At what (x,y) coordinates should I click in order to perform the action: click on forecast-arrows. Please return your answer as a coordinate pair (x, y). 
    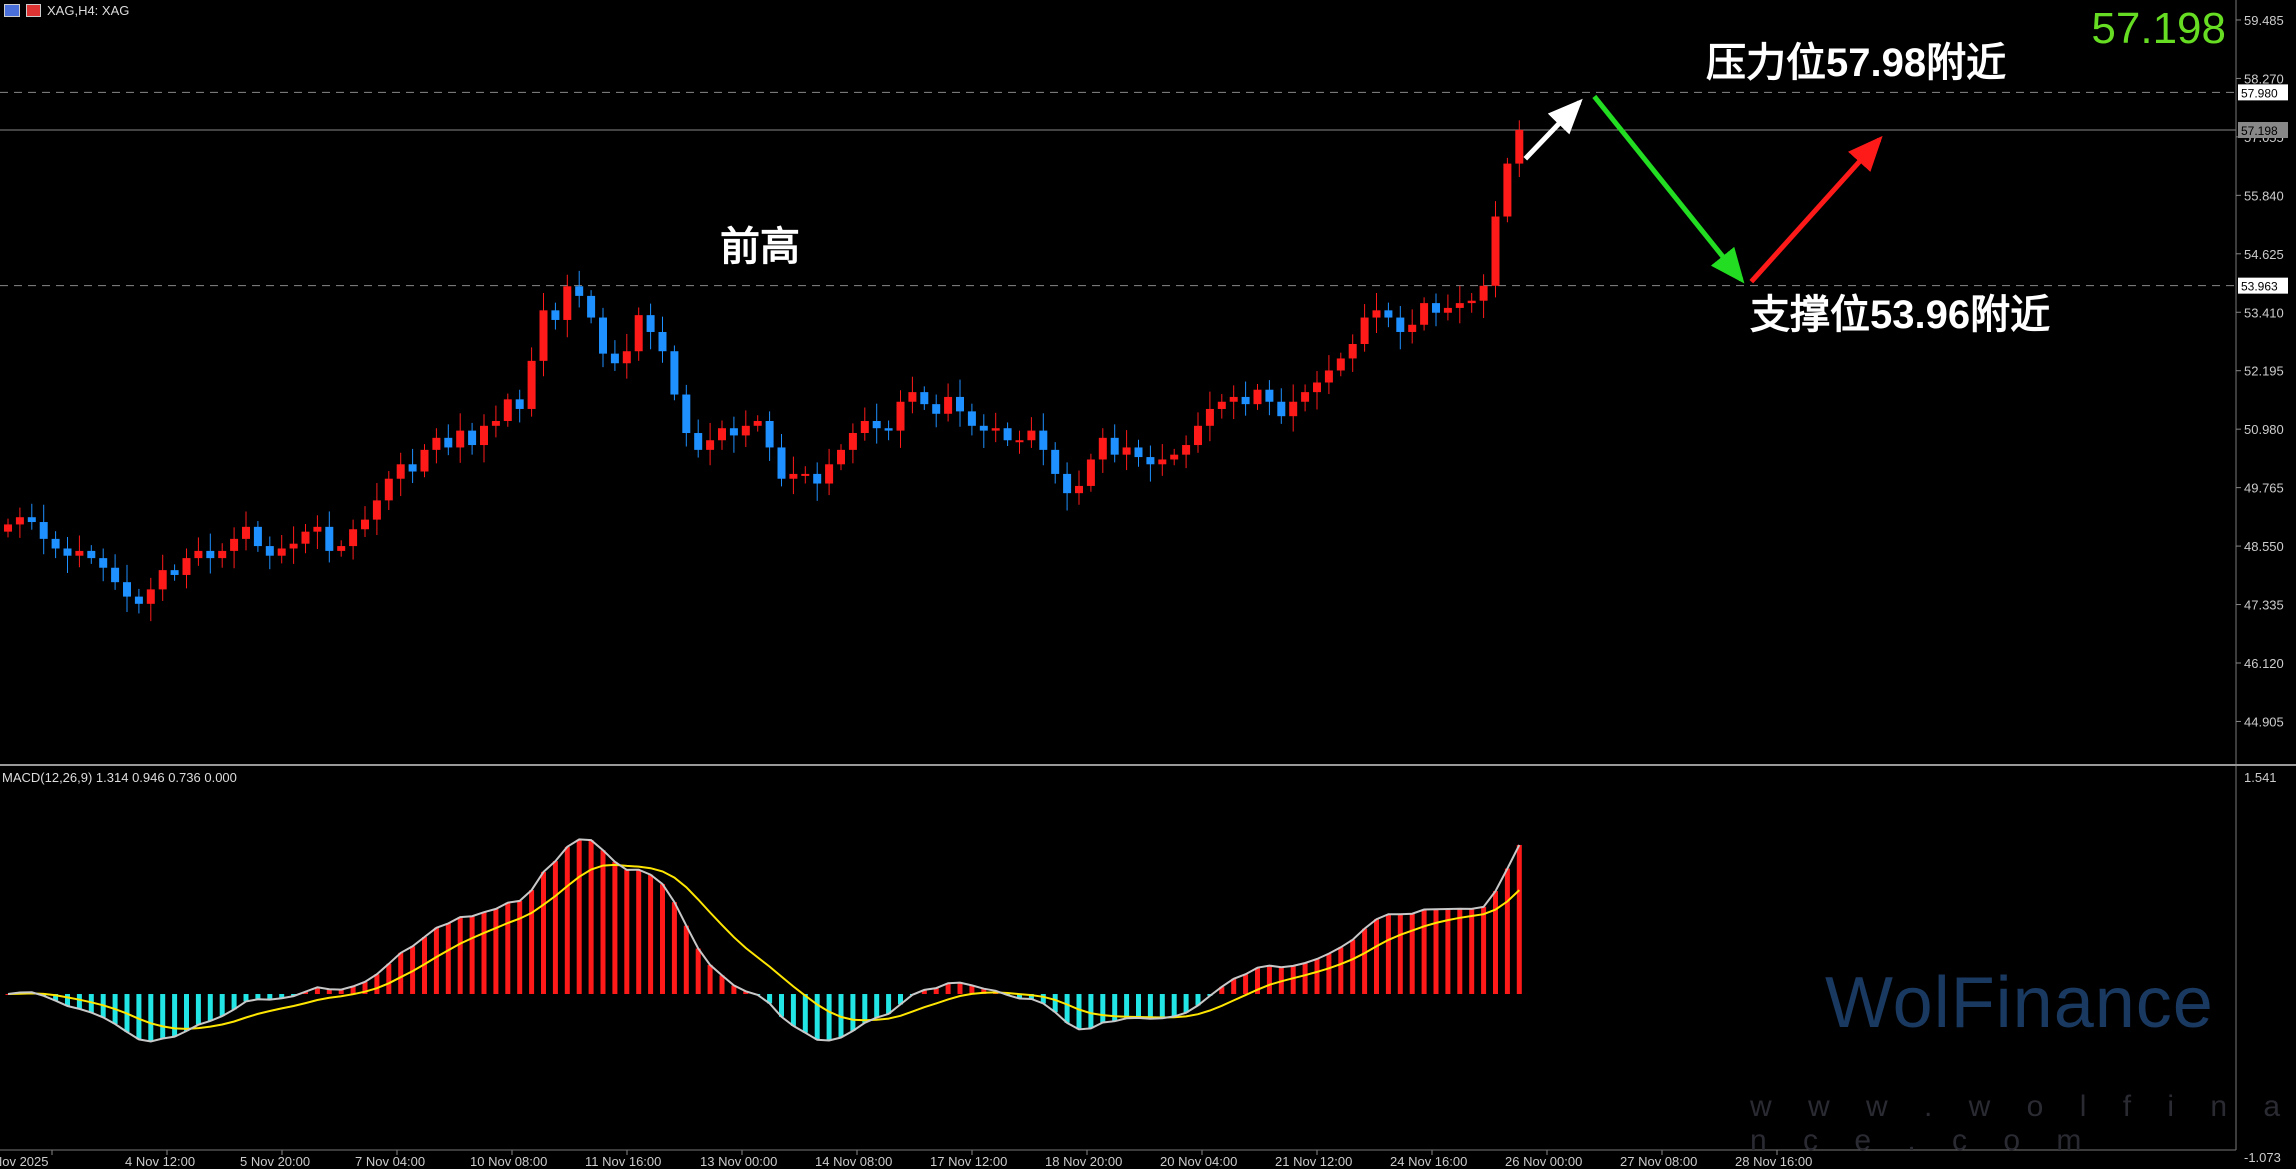
    Looking at the image, I should click on (1703, 189).